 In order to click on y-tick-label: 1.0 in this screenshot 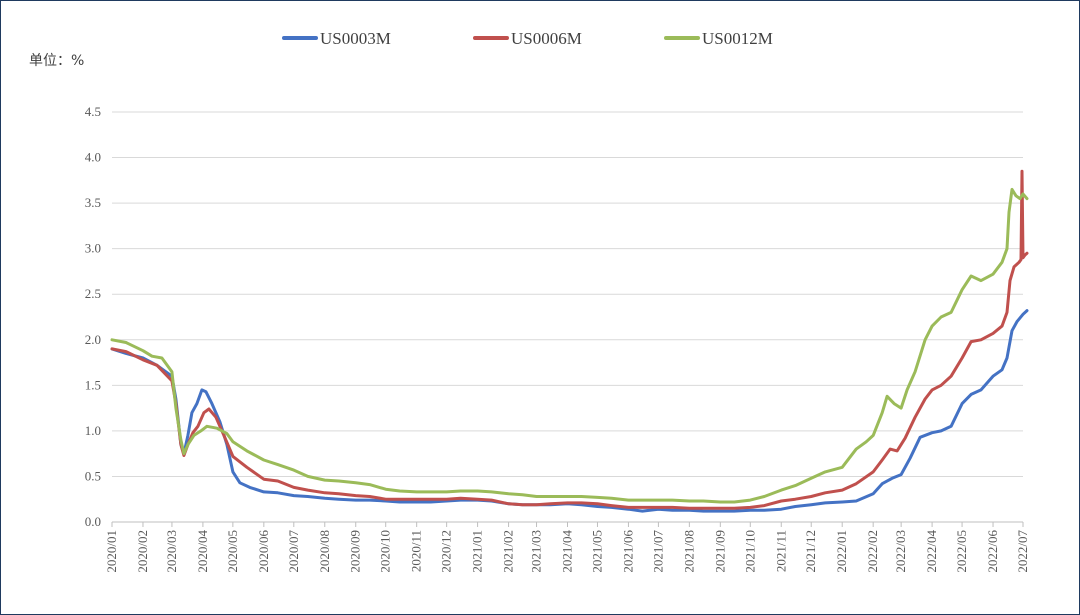, I will do `click(93, 430)`.